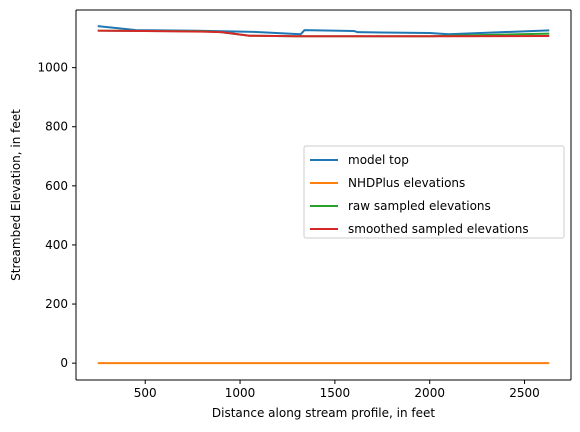 This screenshot has width=580, height=432. I want to click on x-tick-label: 2500, so click(524, 393).